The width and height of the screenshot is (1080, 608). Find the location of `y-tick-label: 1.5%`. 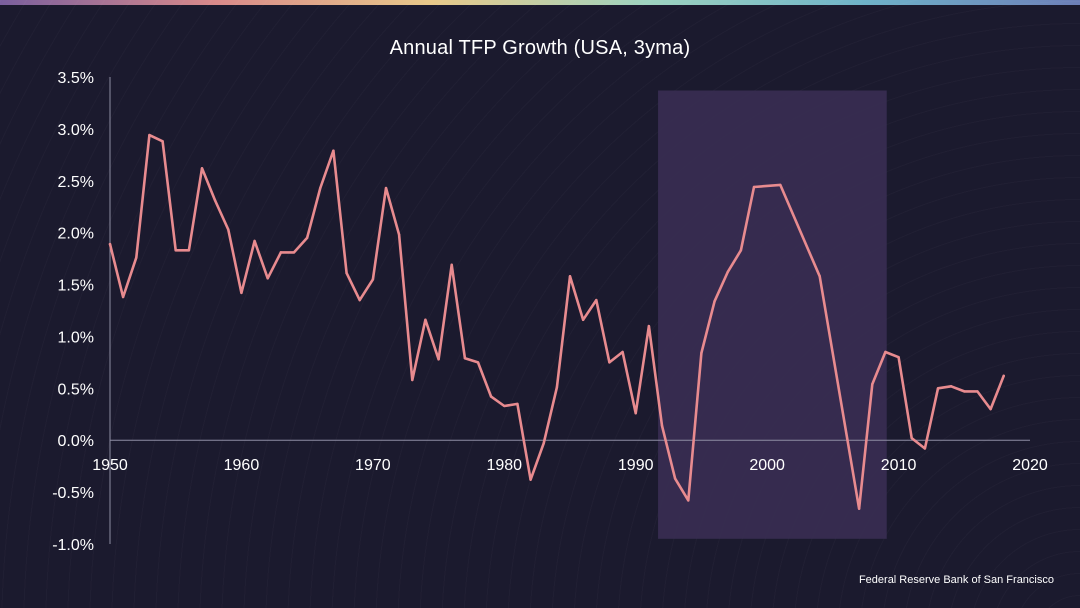

y-tick-label: 1.5% is located at coordinates (76, 286).